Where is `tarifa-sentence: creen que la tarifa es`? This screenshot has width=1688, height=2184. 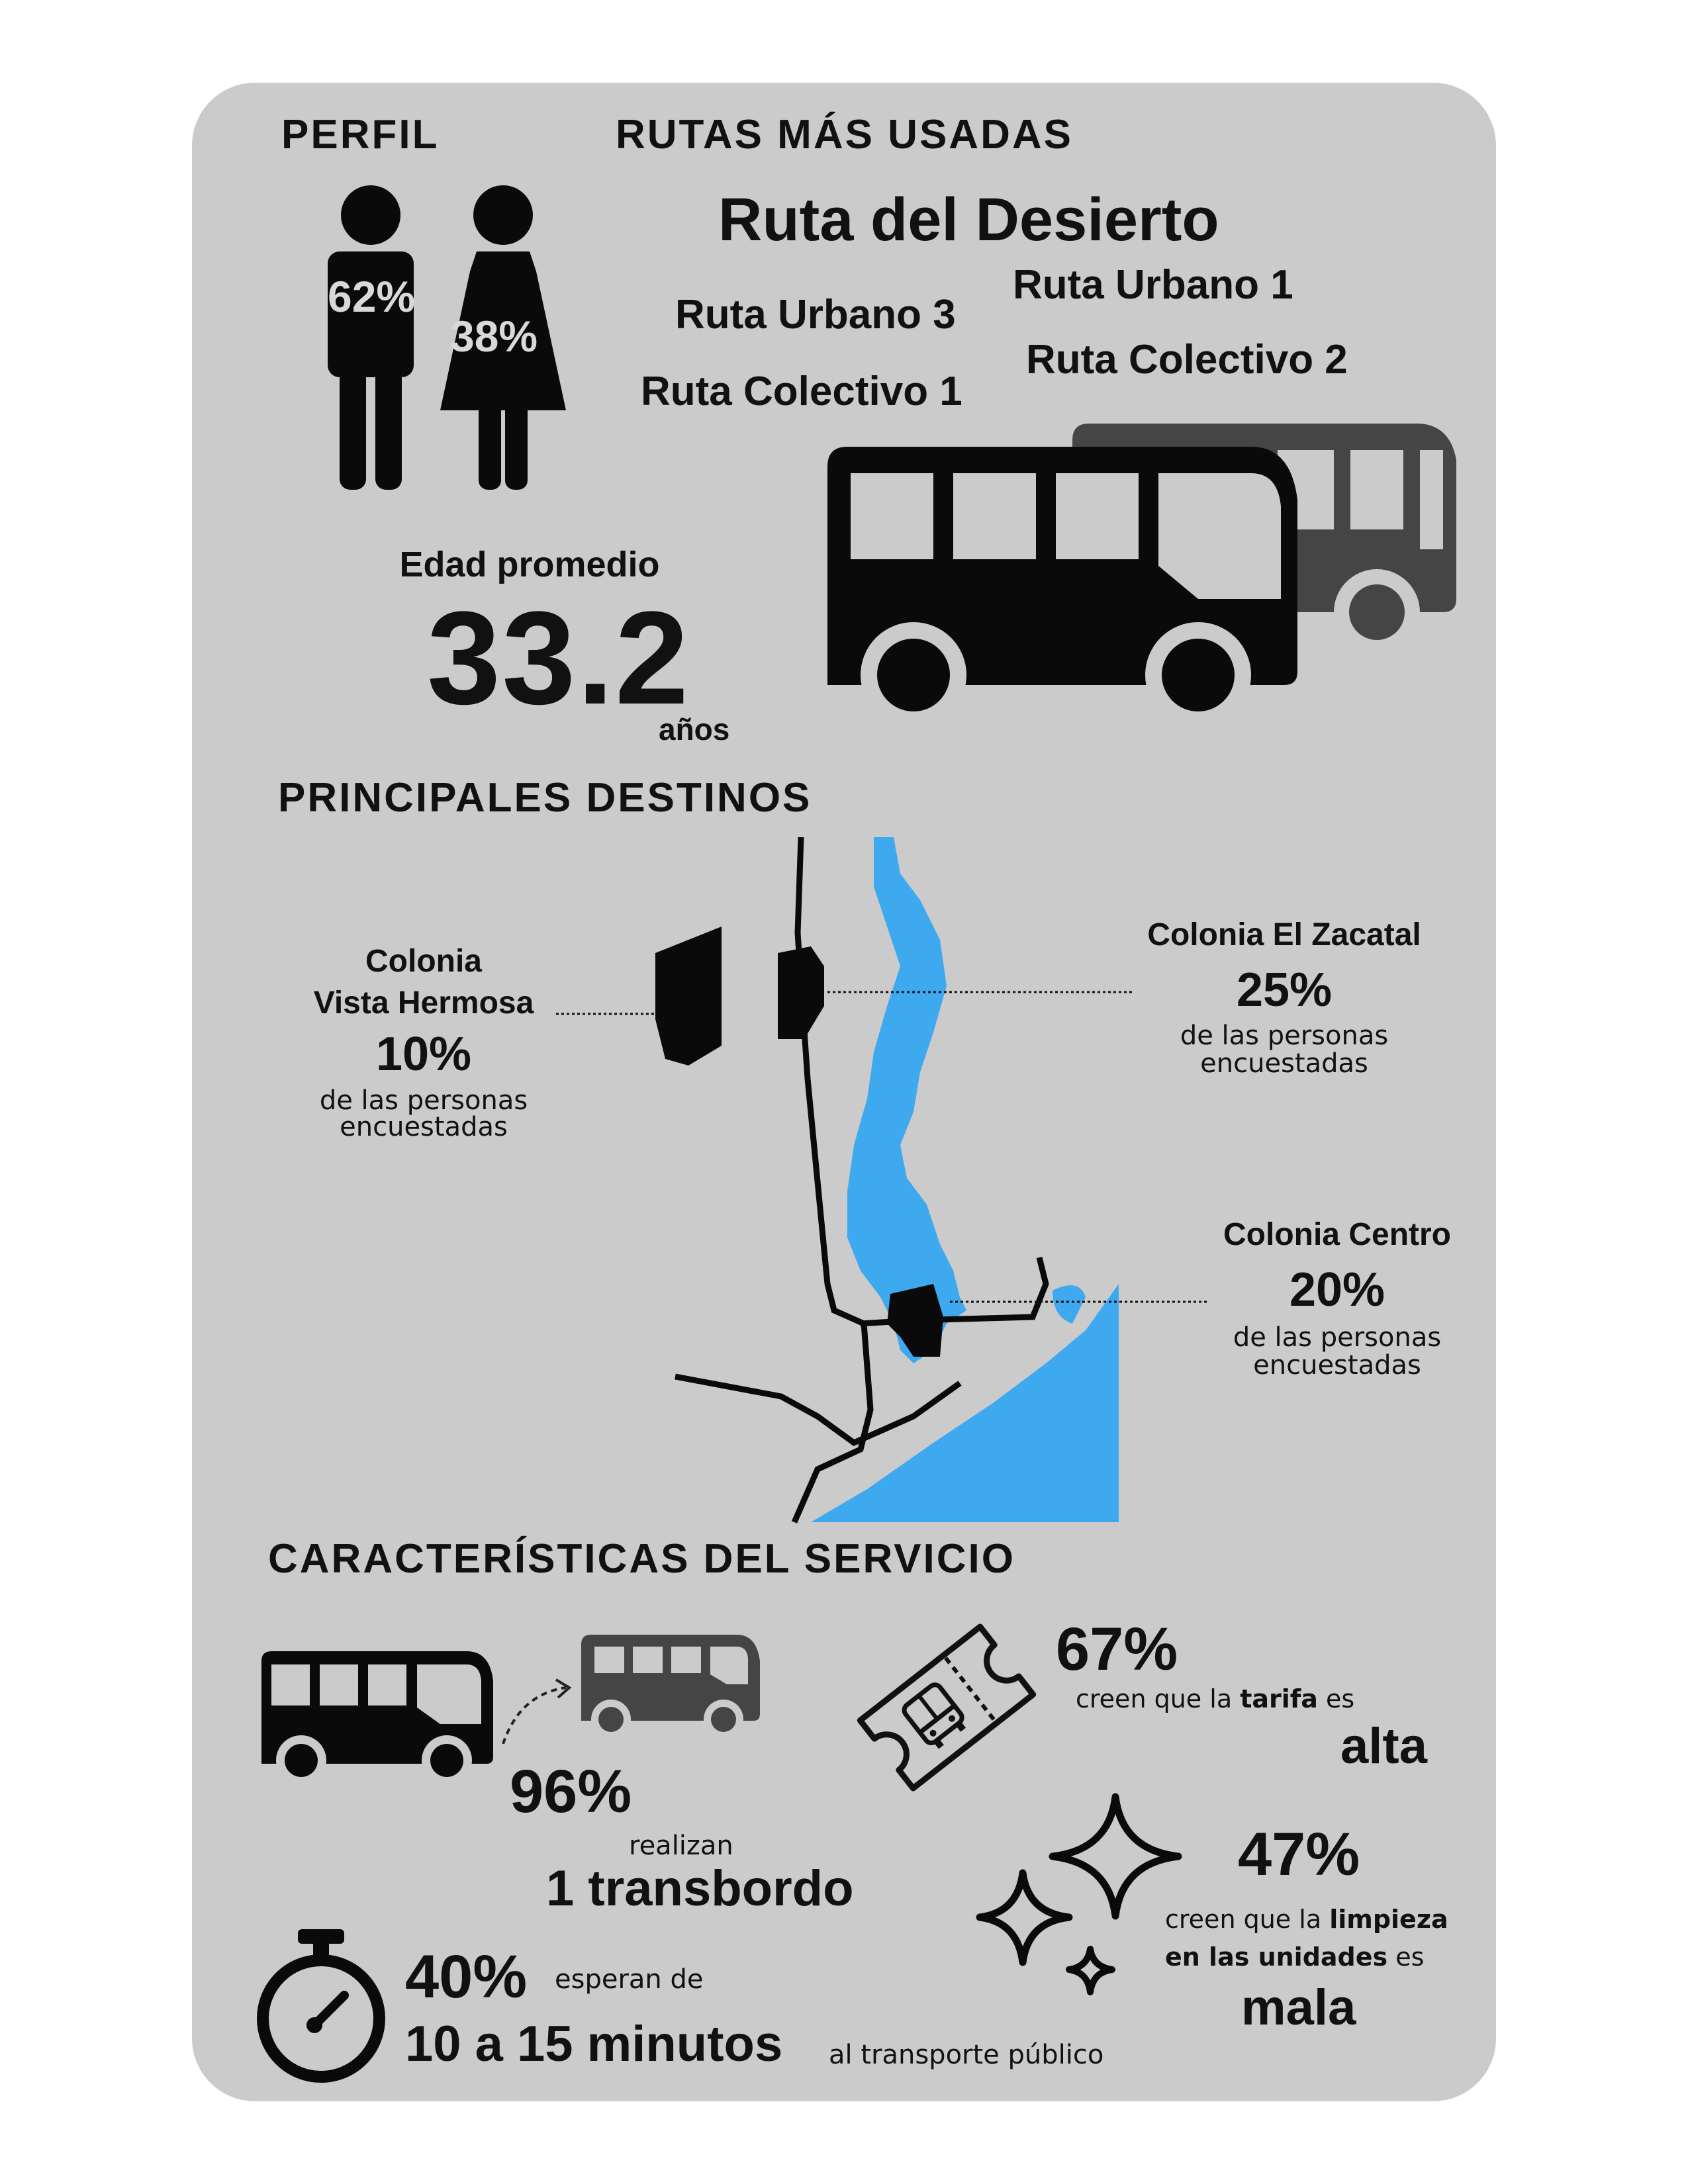
tarifa-sentence: creen que la tarifa es is located at coordinates (1215, 1698).